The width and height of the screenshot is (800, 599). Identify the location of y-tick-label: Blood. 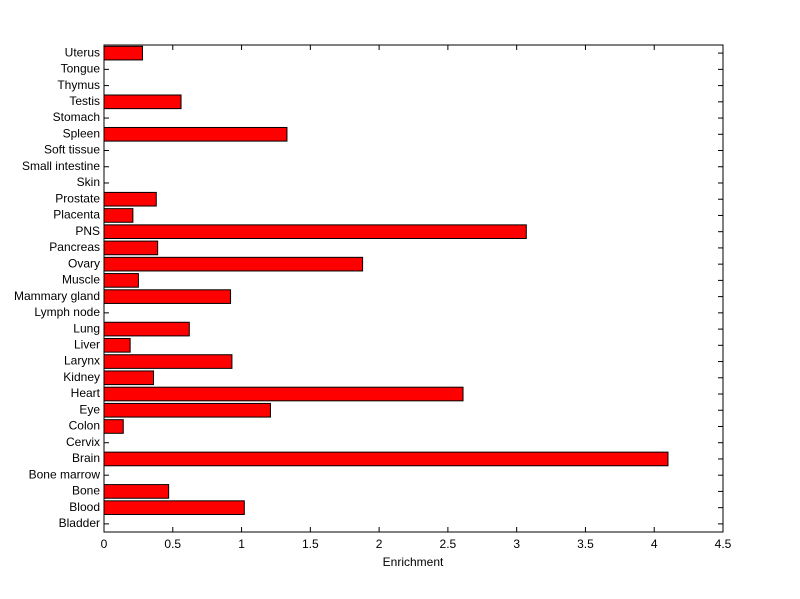
(84, 507).